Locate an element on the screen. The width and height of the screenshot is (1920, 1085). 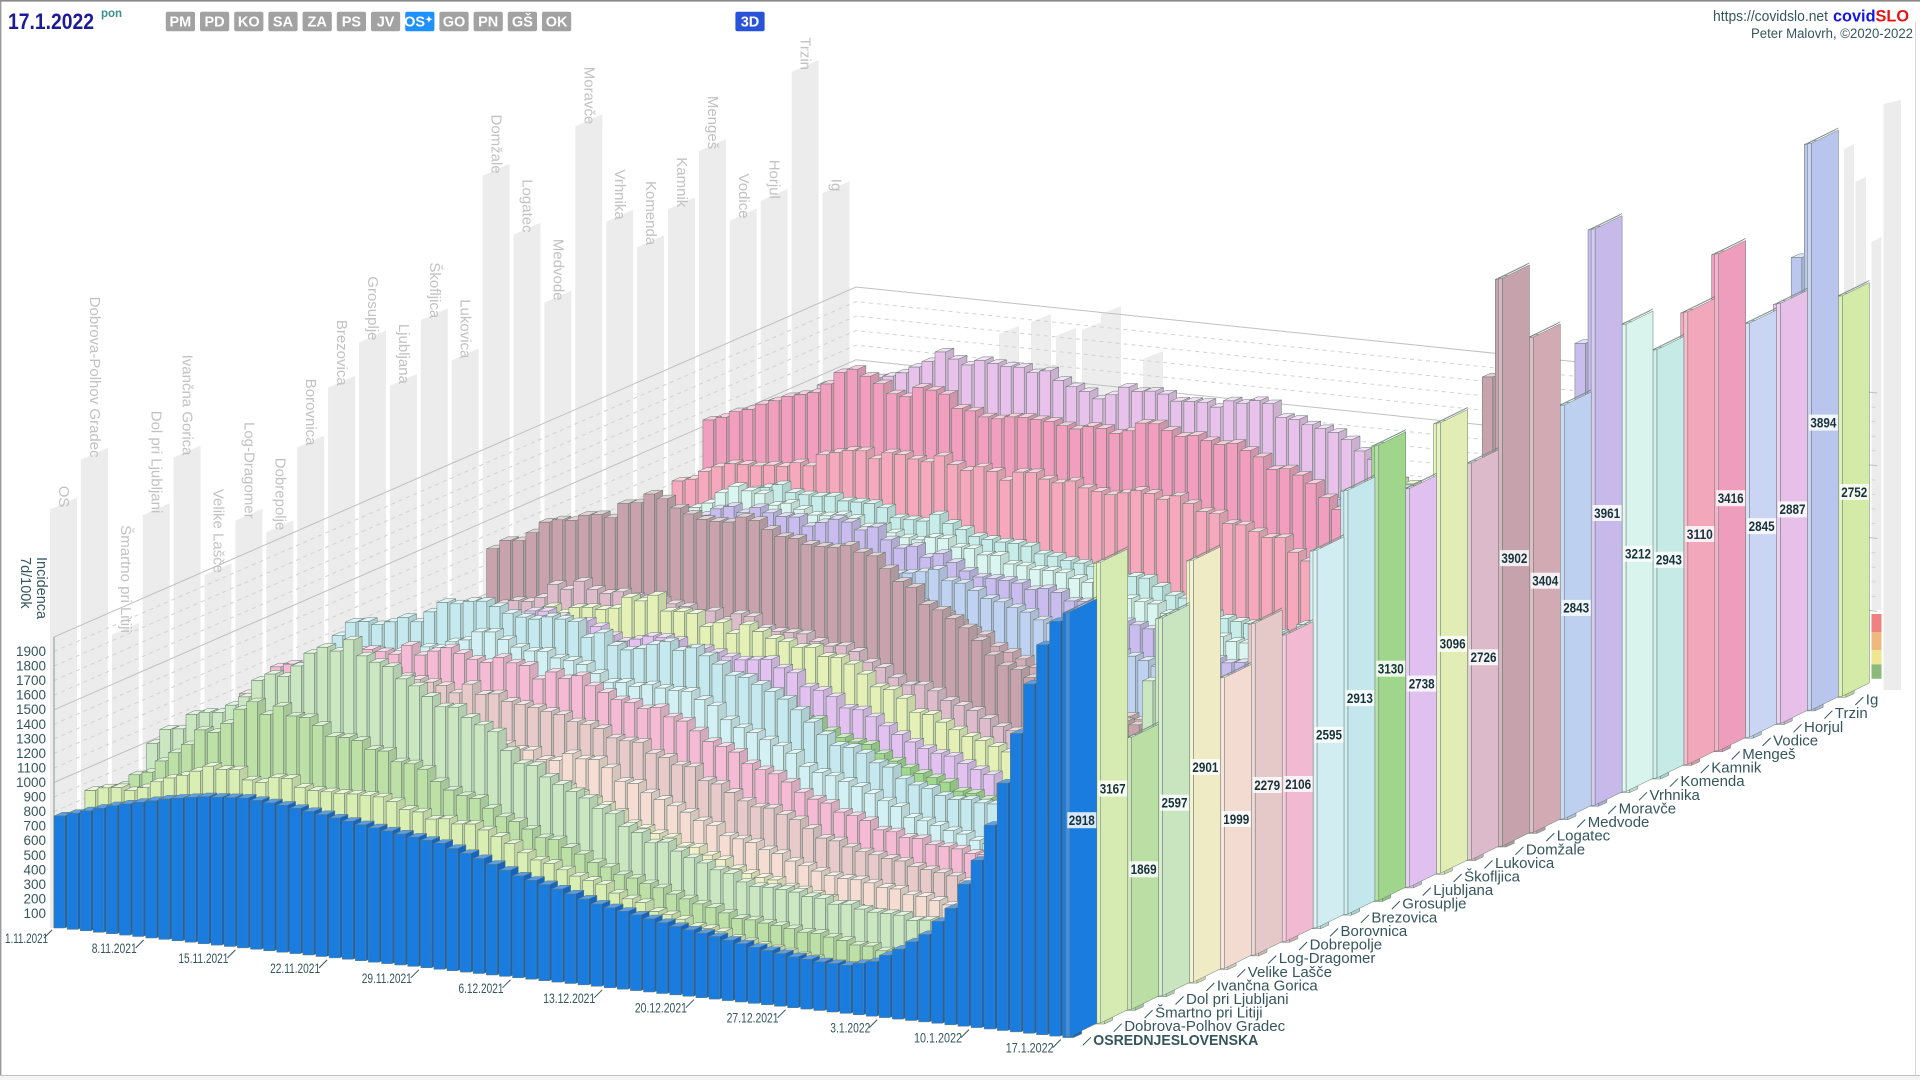
svg-text: 700 is located at coordinates (34, 826).